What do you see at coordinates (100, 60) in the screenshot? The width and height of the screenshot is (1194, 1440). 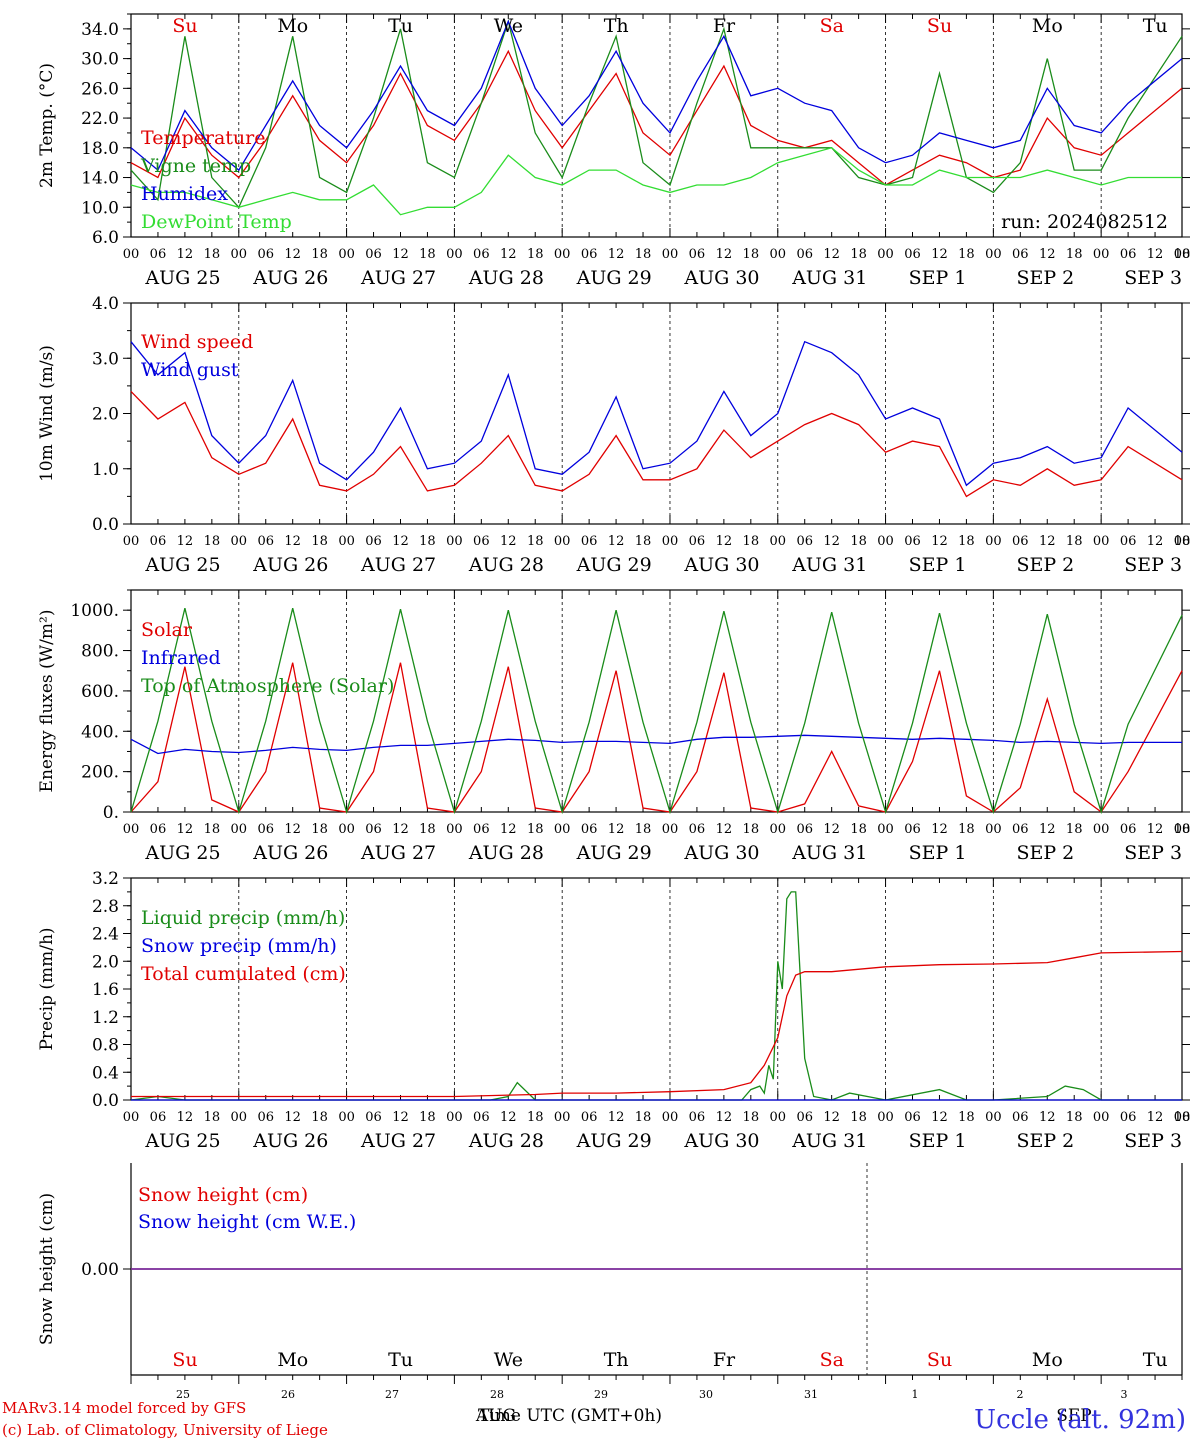 I see `y-tick-label: 30.0` at bounding box center [100, 60].